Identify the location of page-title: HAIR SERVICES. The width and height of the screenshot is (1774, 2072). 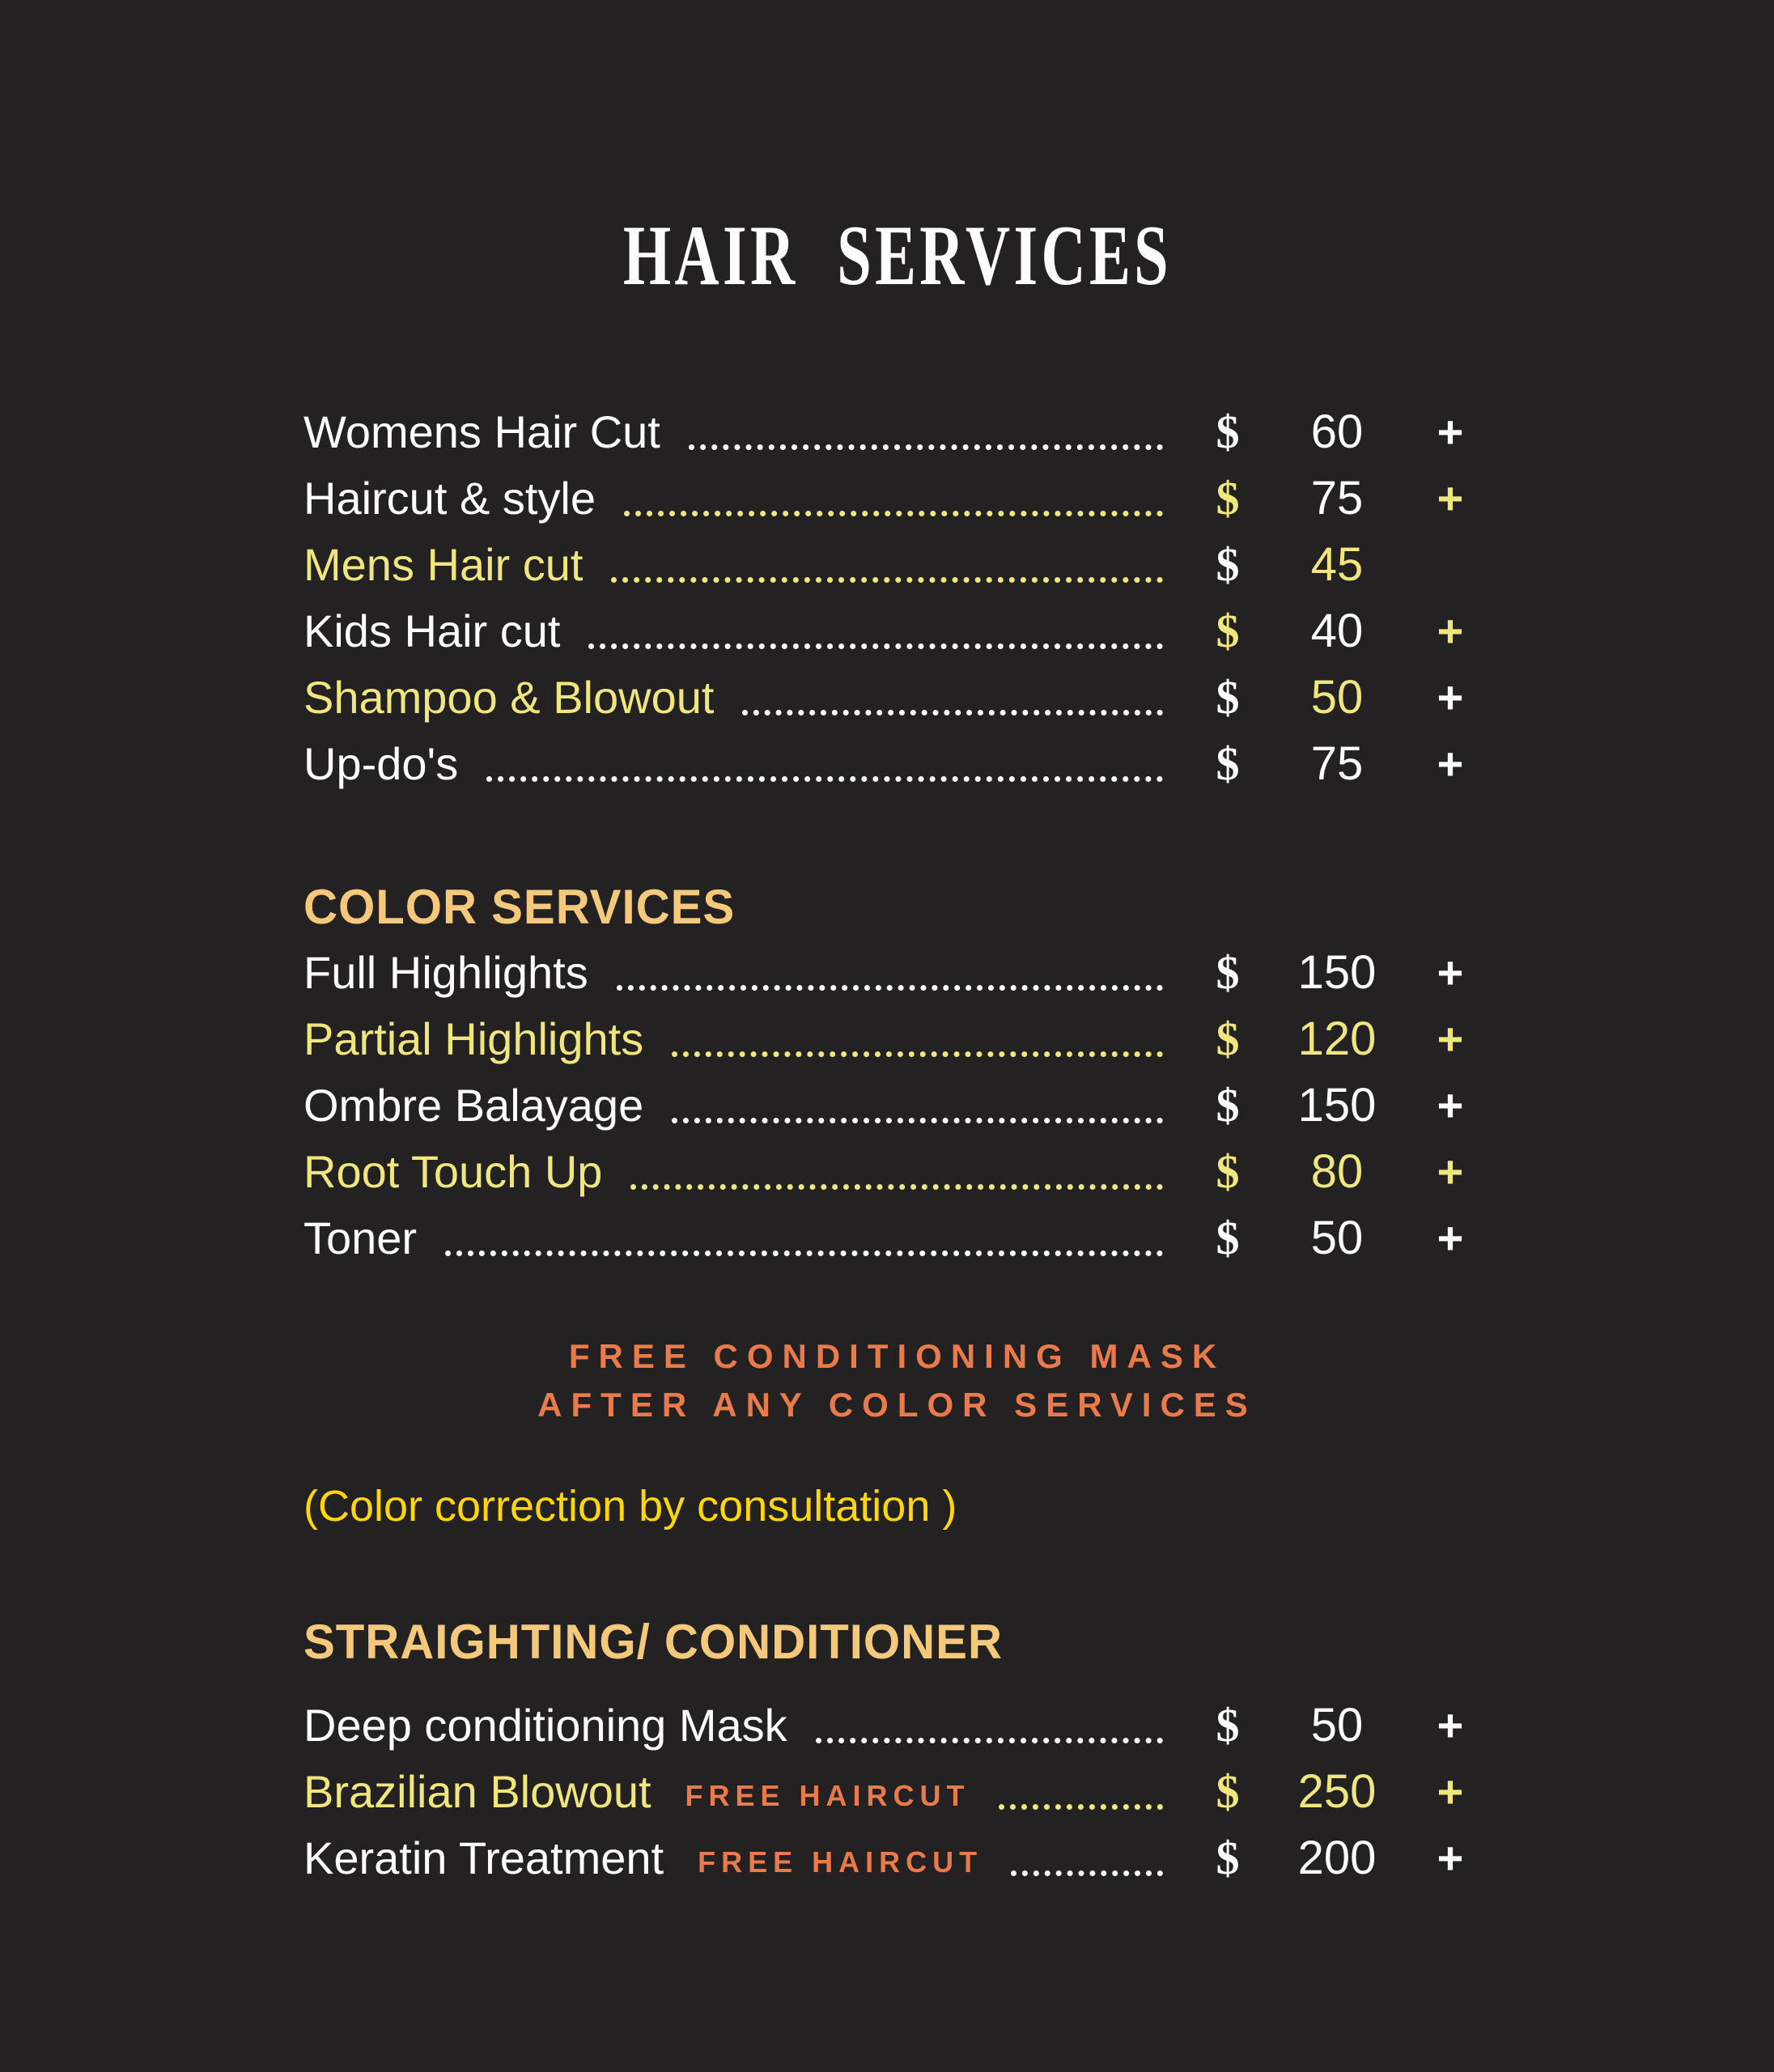
(897, 255).